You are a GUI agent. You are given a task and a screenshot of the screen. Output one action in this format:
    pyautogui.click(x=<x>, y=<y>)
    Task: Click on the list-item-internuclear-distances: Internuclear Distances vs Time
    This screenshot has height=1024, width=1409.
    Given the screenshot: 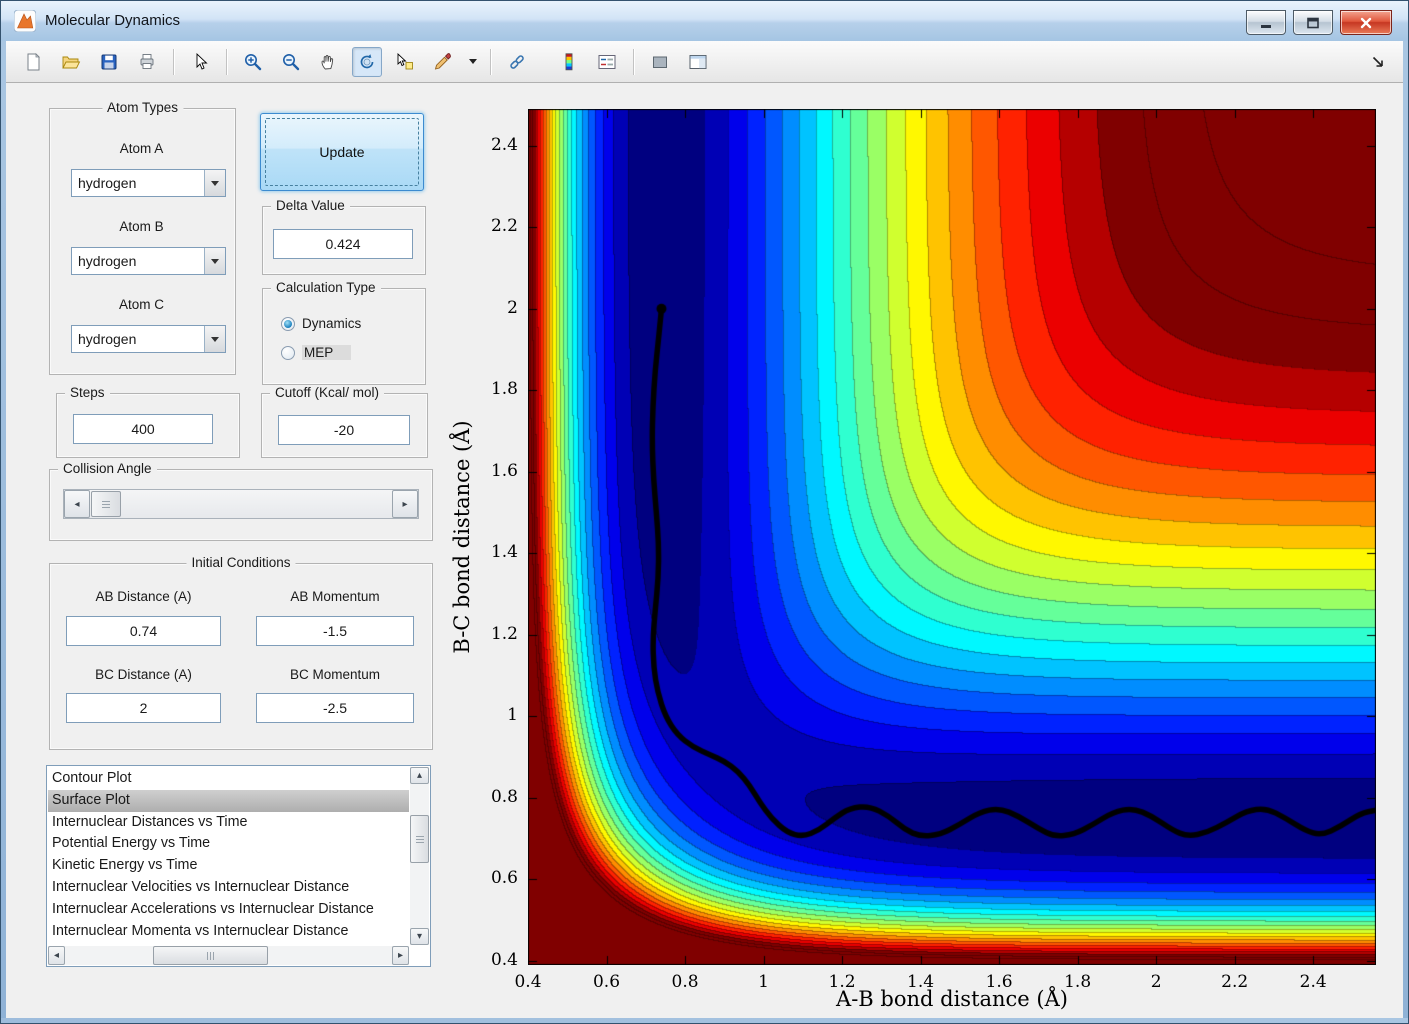 What is the action you would take?
    pyautogui.click(x=150, y=821)
    